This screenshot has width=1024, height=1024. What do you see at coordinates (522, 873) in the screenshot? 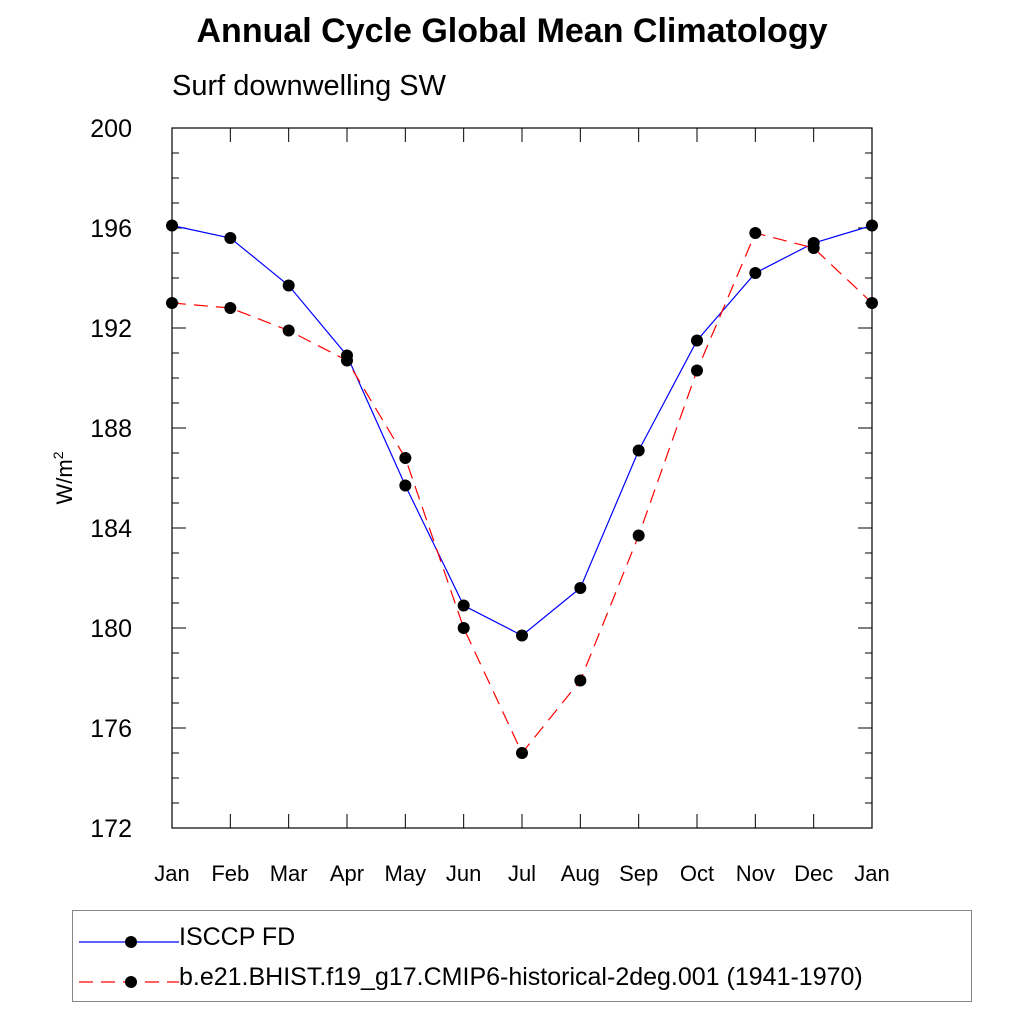
I see `x-tick-label: Jul` at bounding box center [522, 873].